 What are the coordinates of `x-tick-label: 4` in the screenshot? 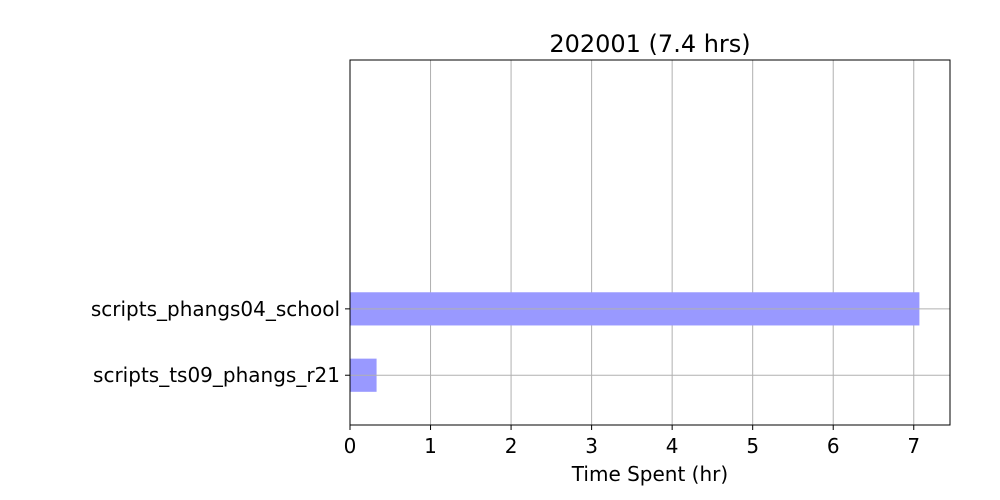 It's located at (672, 446).